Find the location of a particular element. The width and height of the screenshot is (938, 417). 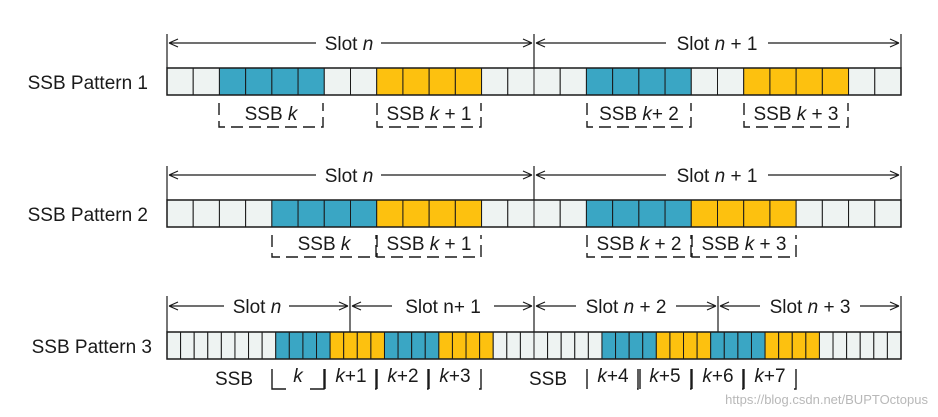

ssb-label: k+1 is located at coordinates (350, 376).